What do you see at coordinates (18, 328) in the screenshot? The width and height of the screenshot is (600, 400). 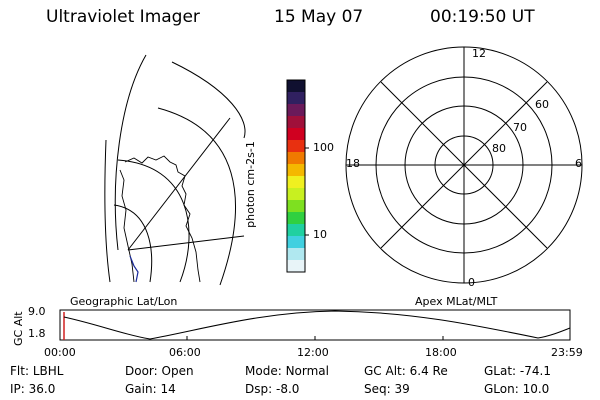 I see `altitude-ylabel: GC Alt` at bounding box center [18, 328].